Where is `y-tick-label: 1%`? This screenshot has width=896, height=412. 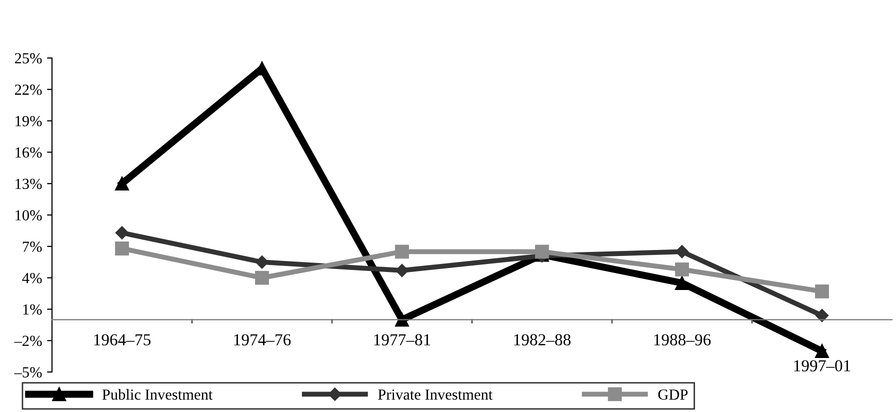
y-tick-label: 1% is located at coordinates (32, 309).